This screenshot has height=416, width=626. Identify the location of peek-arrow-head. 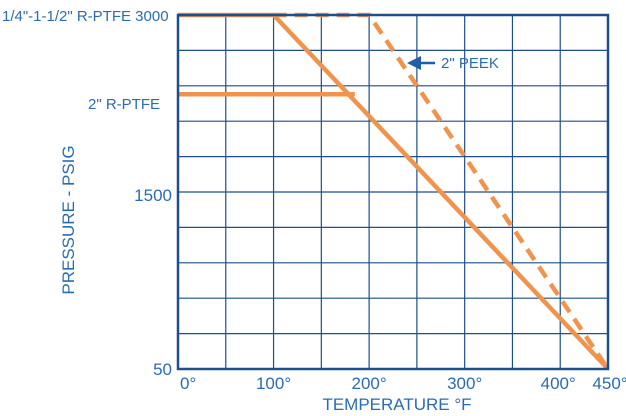
(414, 63).